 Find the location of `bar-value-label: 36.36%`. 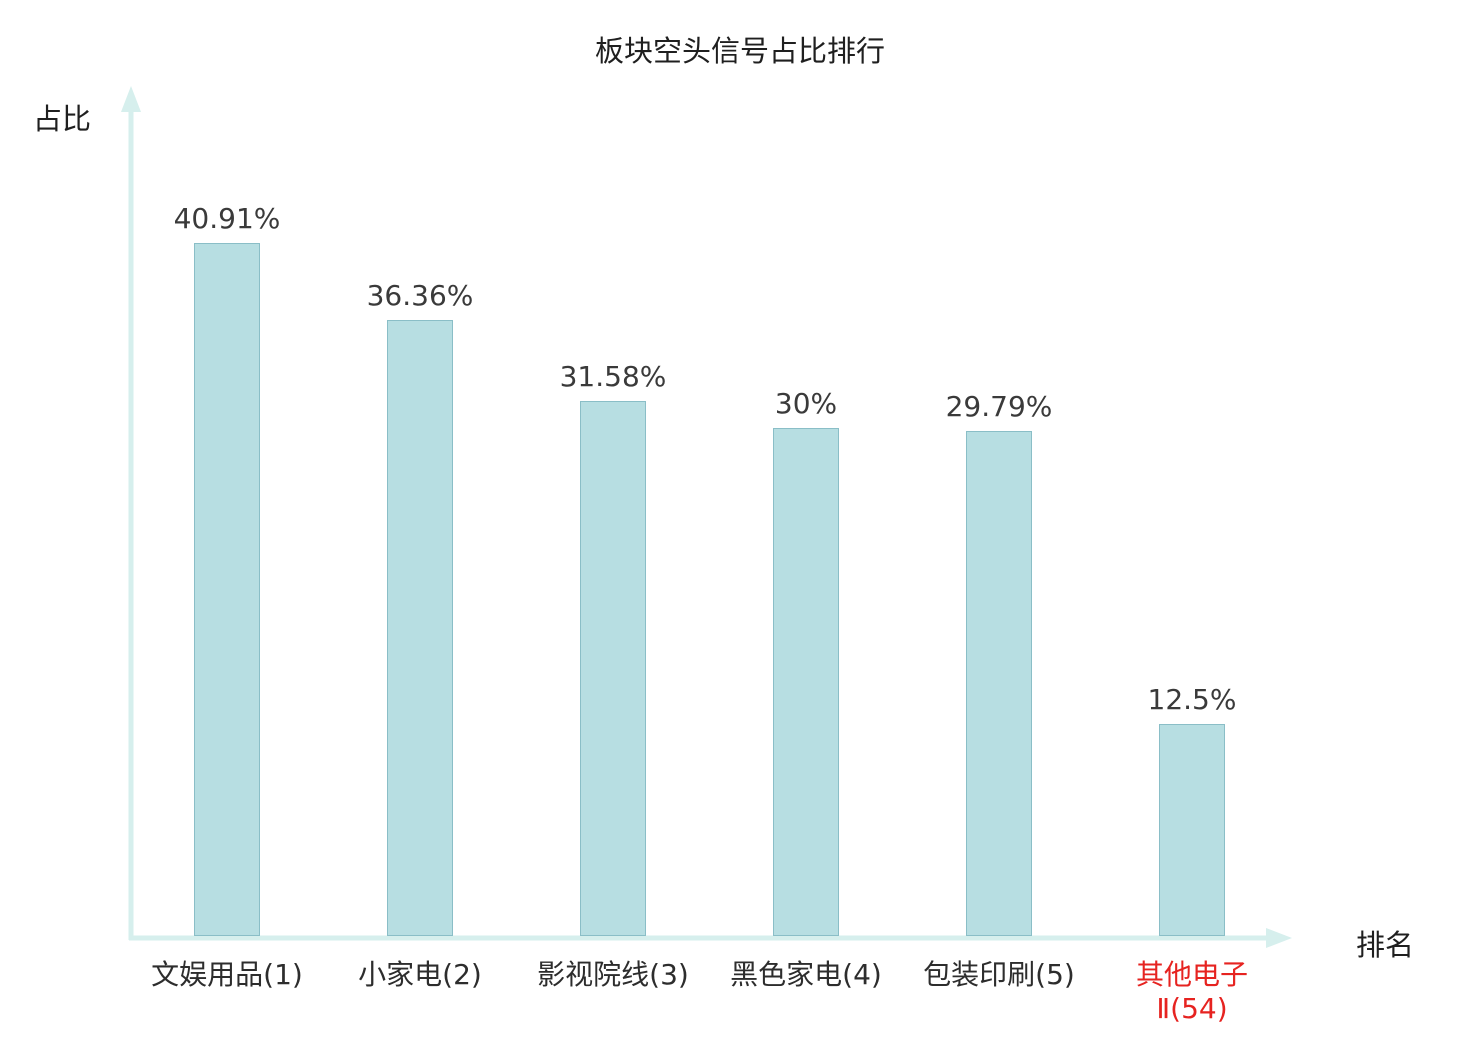

bar-value-label: 36.36% is located at coordinates (420, 295).